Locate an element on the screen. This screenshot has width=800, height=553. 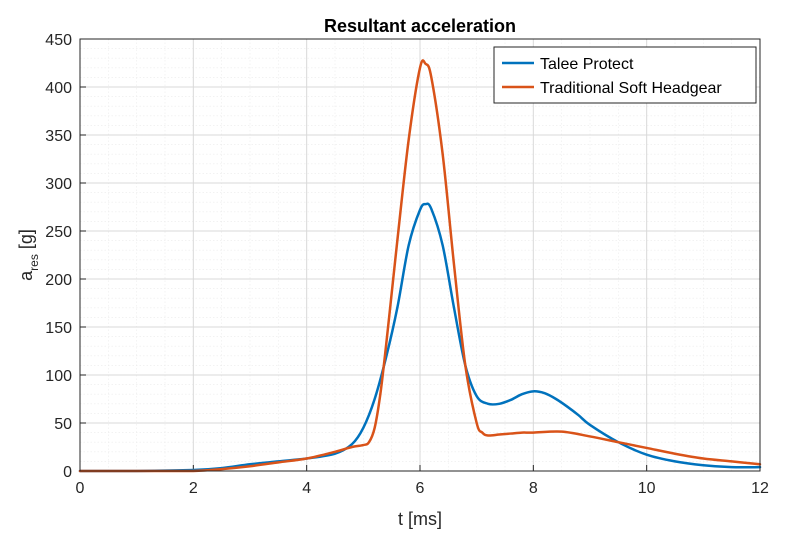
y-axis-label-main: a is located at coordinates (26, 275).